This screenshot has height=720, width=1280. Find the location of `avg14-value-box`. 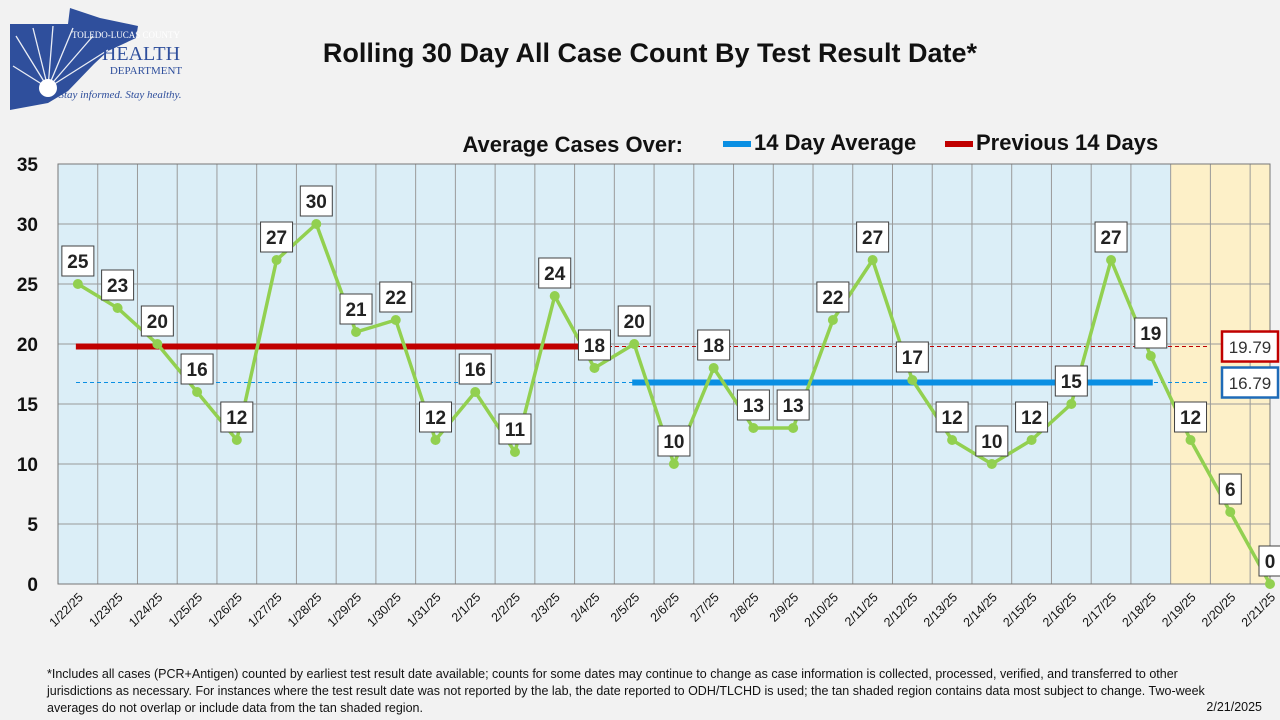

avg14-value-box is located at coordinates (1250, 382).